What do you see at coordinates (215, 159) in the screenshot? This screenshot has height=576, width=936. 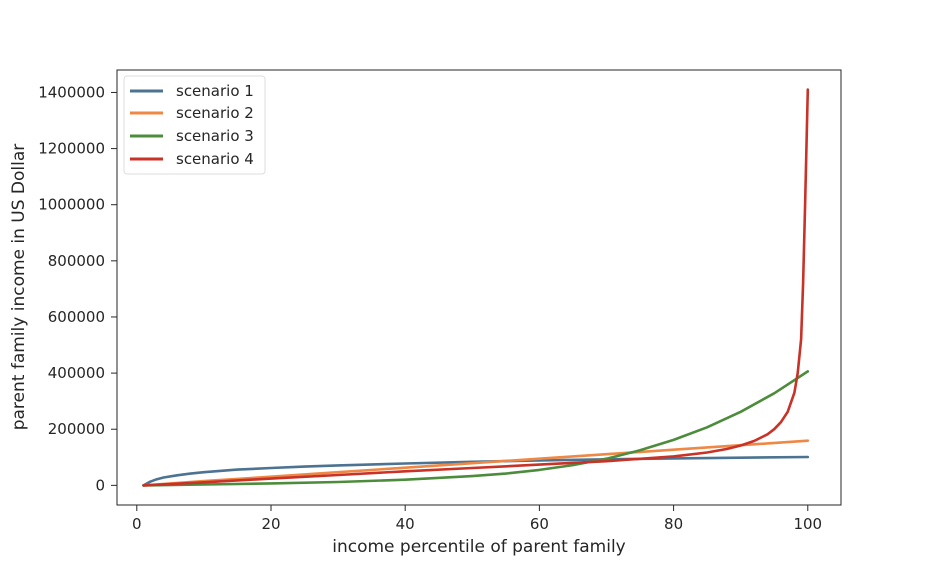 I see `legend-label-scenario-4: scenario 4` at bounding box center [215, 159].